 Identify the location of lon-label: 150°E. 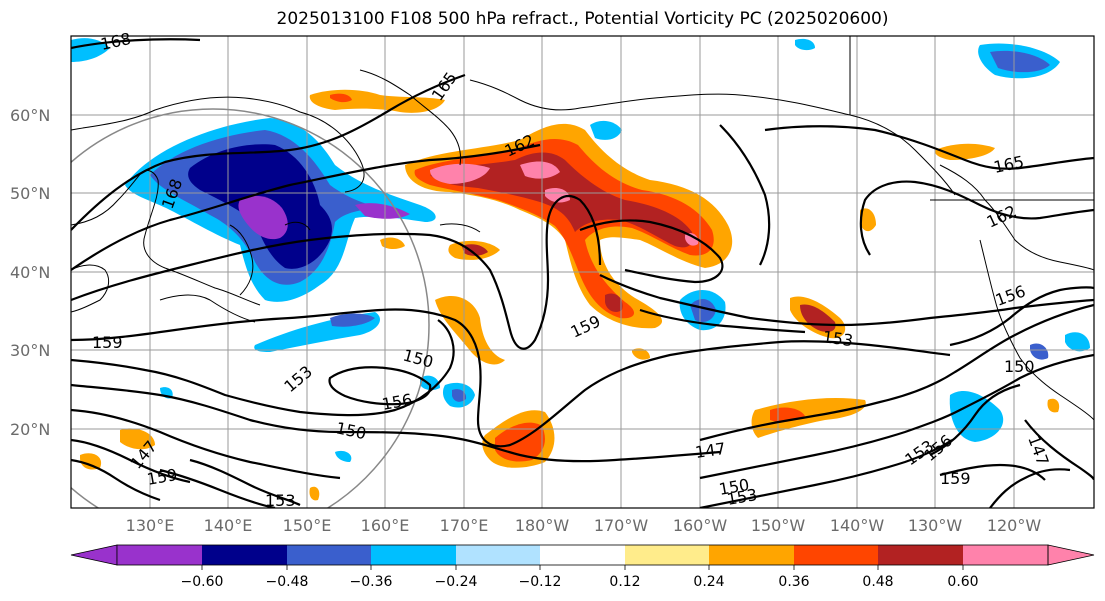
(307, 525).